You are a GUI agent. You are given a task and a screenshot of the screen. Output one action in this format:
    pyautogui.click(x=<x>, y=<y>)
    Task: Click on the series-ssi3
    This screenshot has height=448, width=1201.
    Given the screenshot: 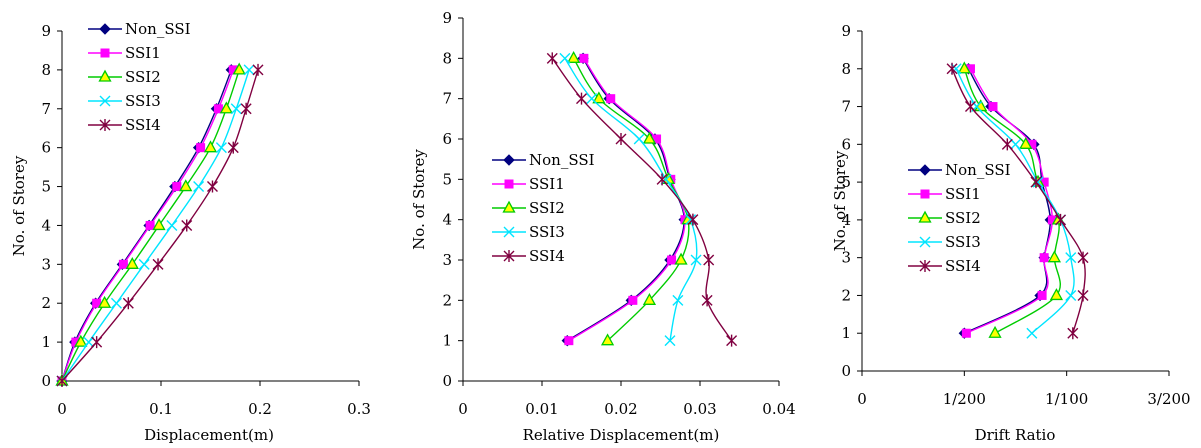 What is the action you would take?
    pyautogui.click(x=155, y=225)
    